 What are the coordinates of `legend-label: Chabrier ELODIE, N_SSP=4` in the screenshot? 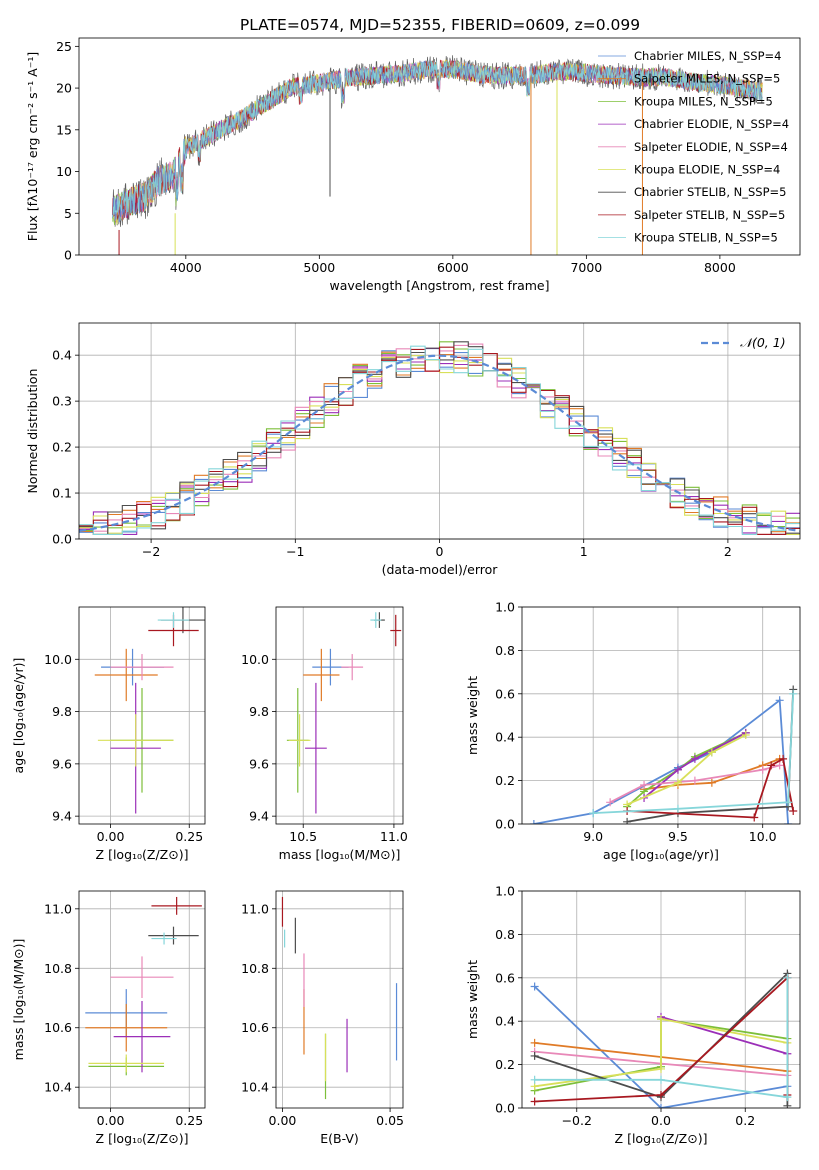 It's located at (711, 124).